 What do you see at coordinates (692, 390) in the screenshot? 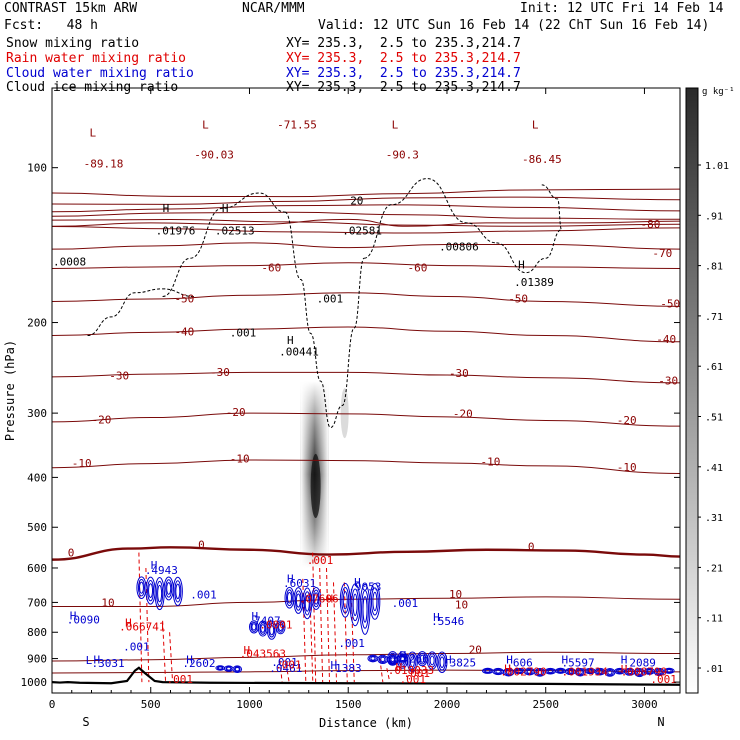
I see `colorbar` at bounding box center [692, 390].